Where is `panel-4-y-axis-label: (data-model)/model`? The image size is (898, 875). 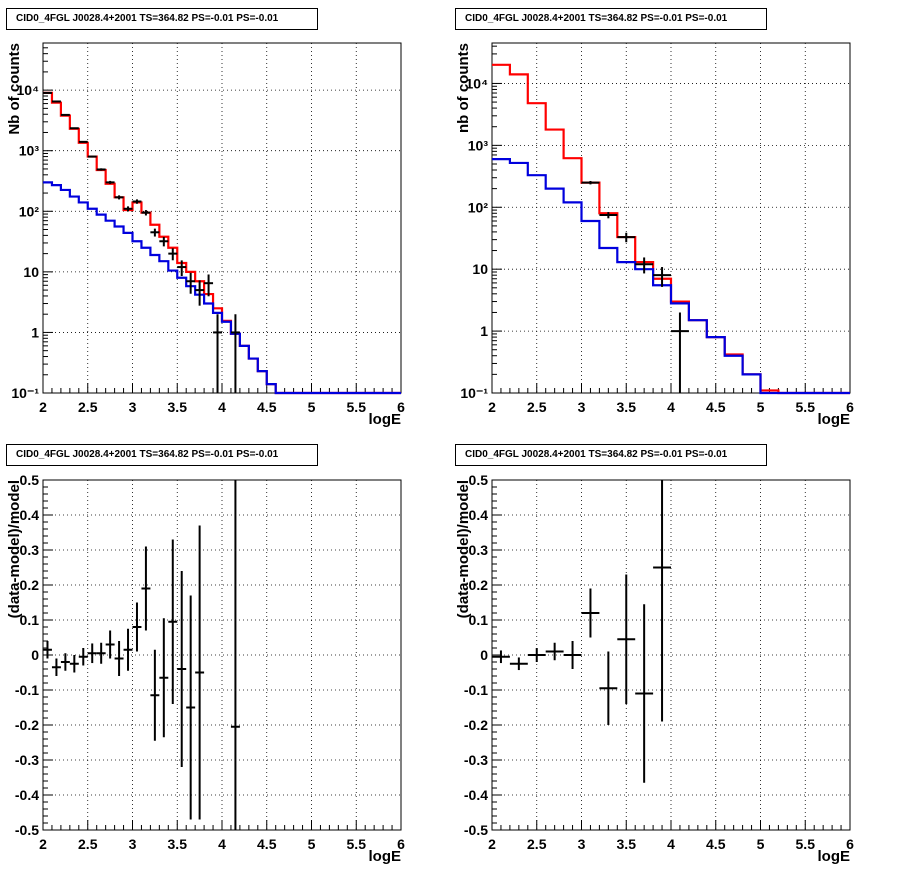 panel-4-y-axis-label: (data-model)/model is located at coordinates (463, 549).